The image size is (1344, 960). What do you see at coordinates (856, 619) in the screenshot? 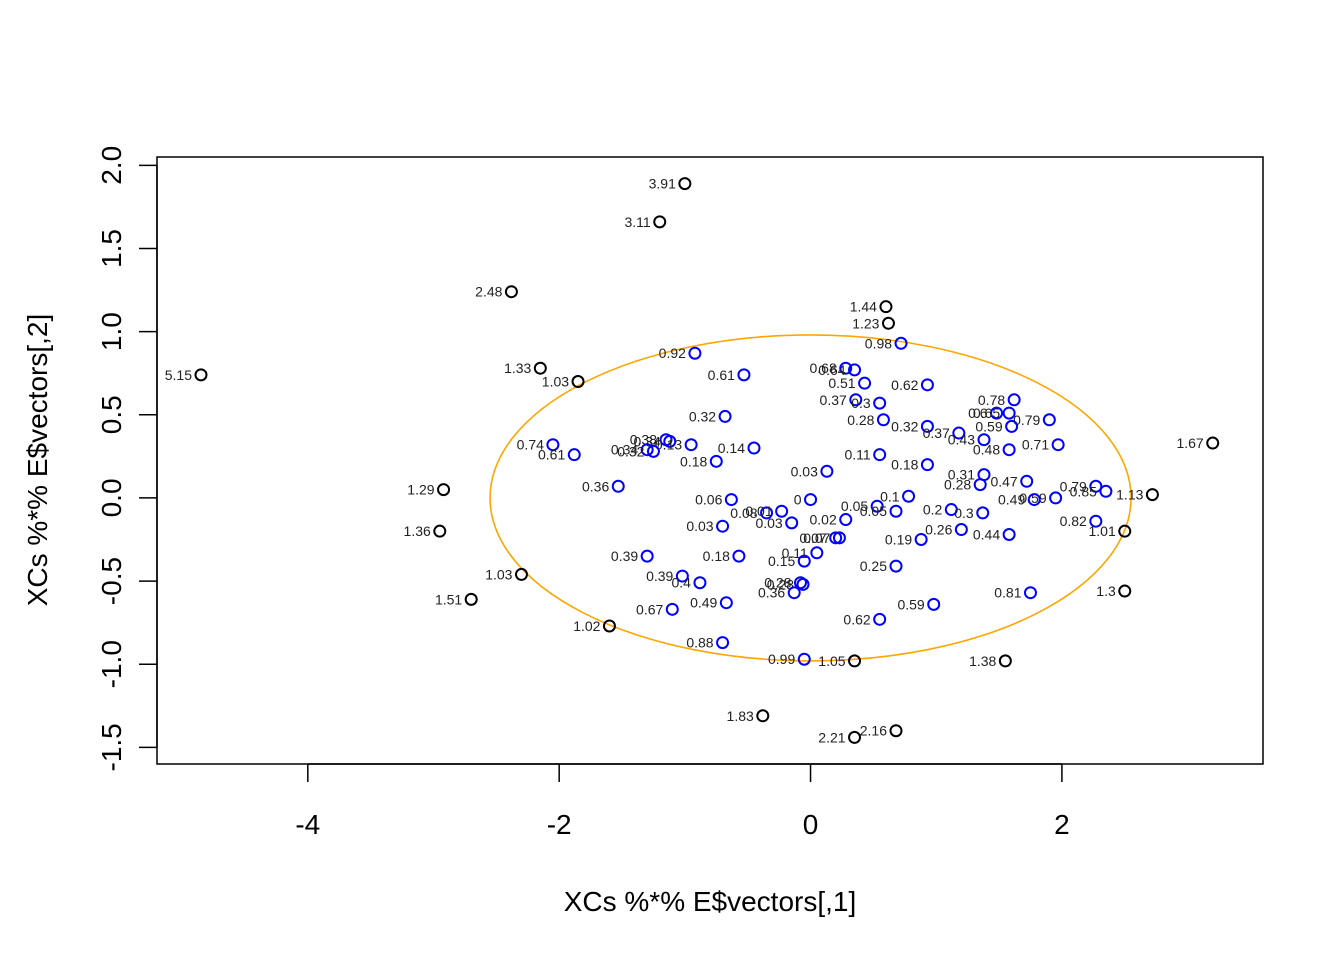
I see `data-point-label: 0.62` at bounding box center [856, 619].